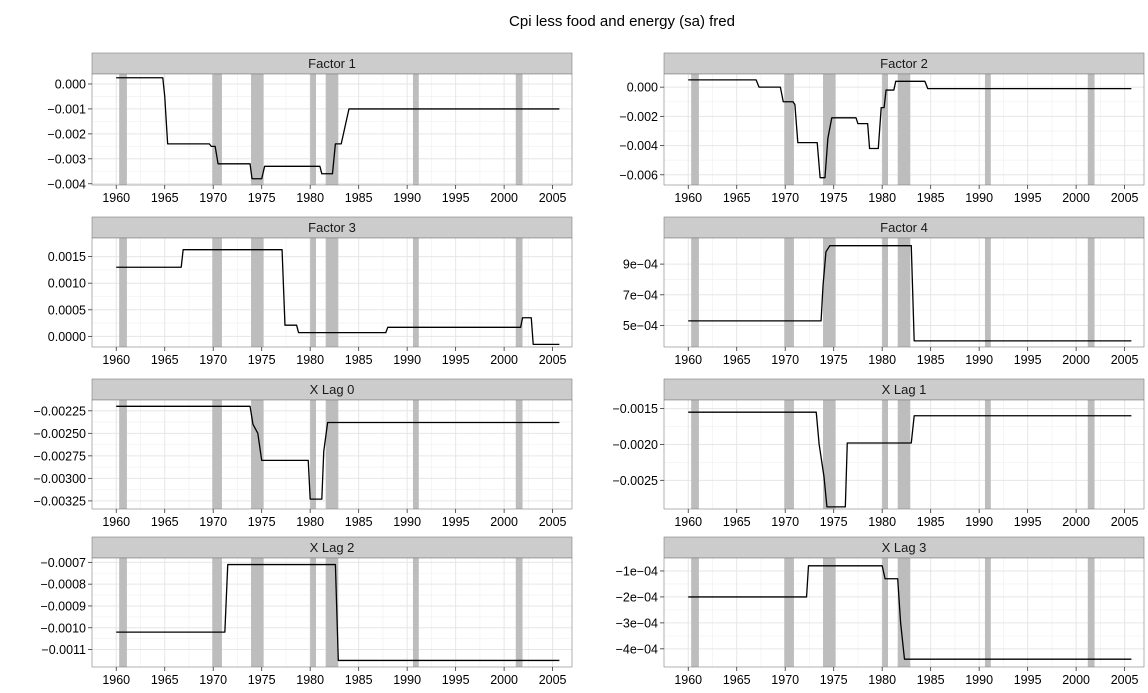 Image resolution: width=1148 pixels, height=693 pixels. I want to click on y-tick-label: −0.0015, so click(635, 409).